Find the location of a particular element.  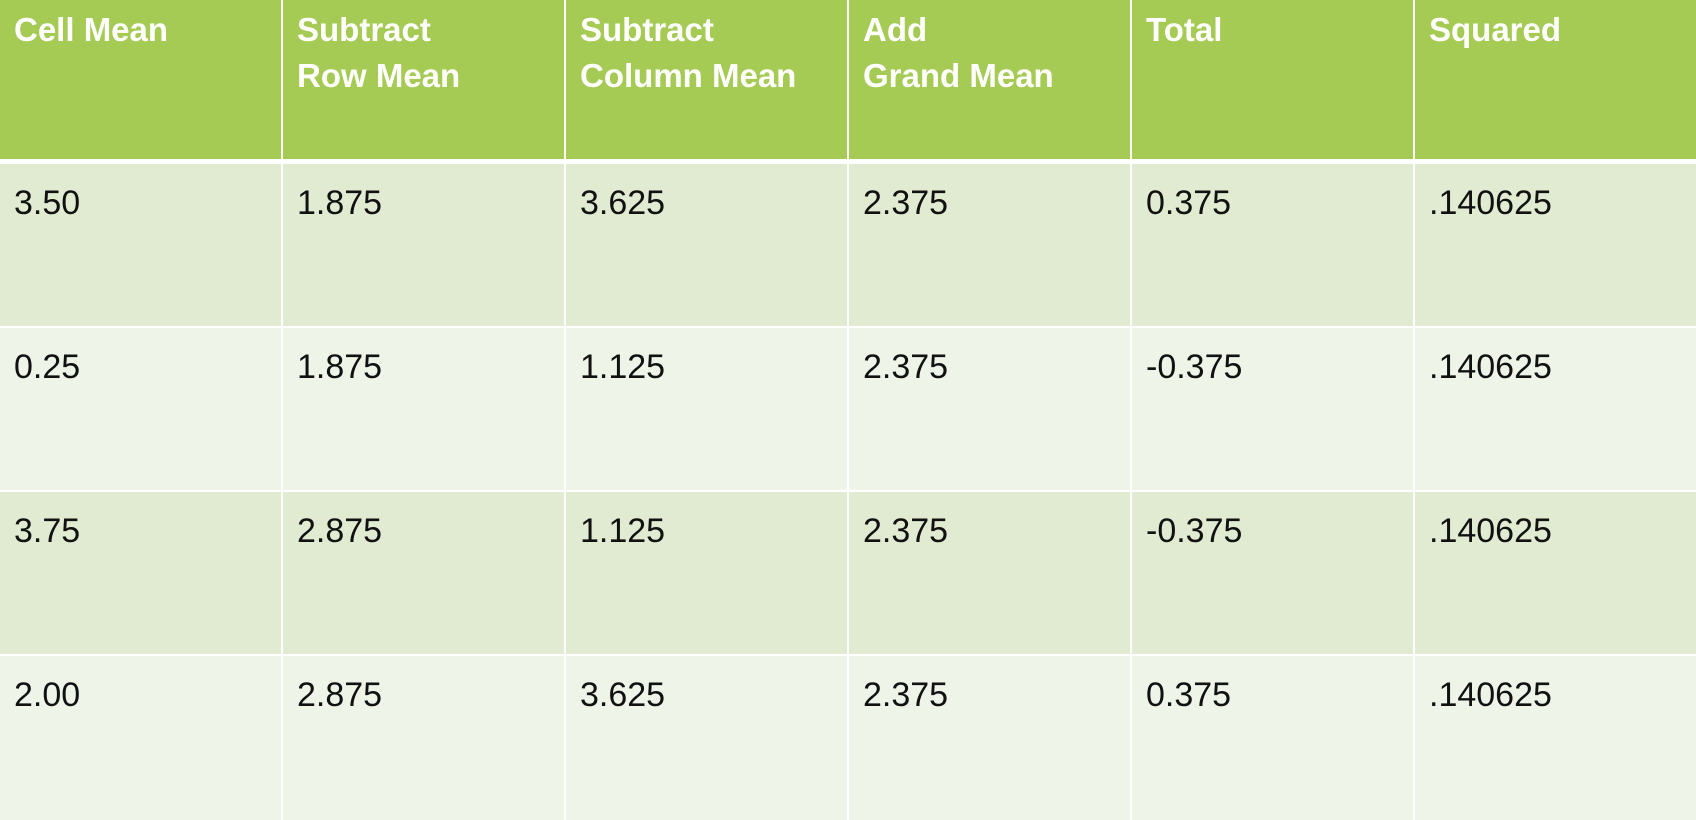

header-line: Total is located at coordinates (1184, 29).